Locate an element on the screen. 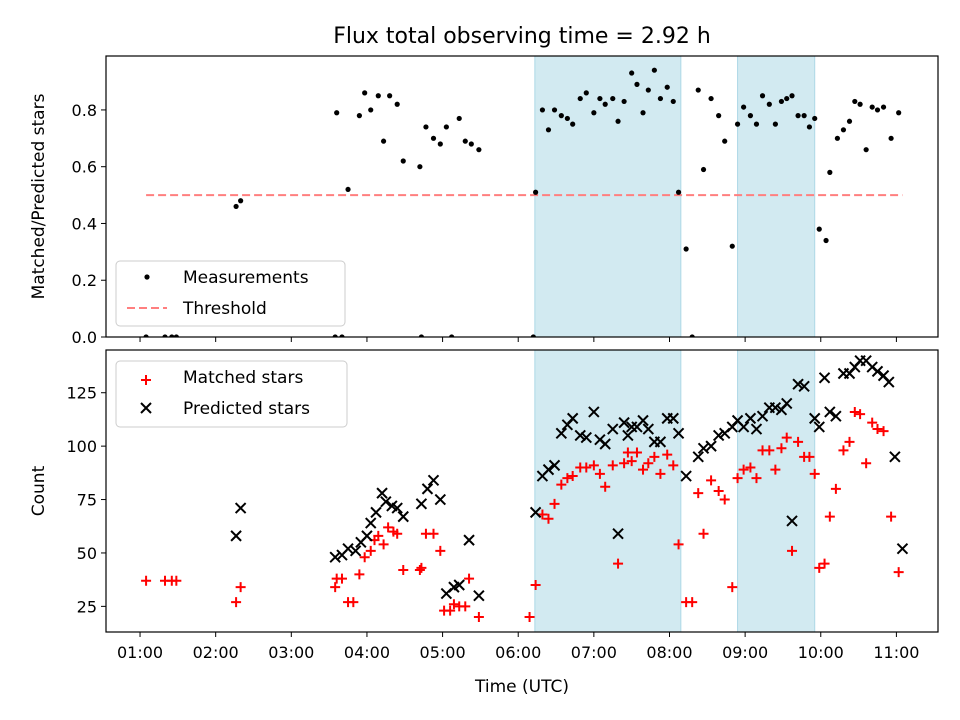 The image size is (960, 720). legend-box is located at coordinates (231, 394).